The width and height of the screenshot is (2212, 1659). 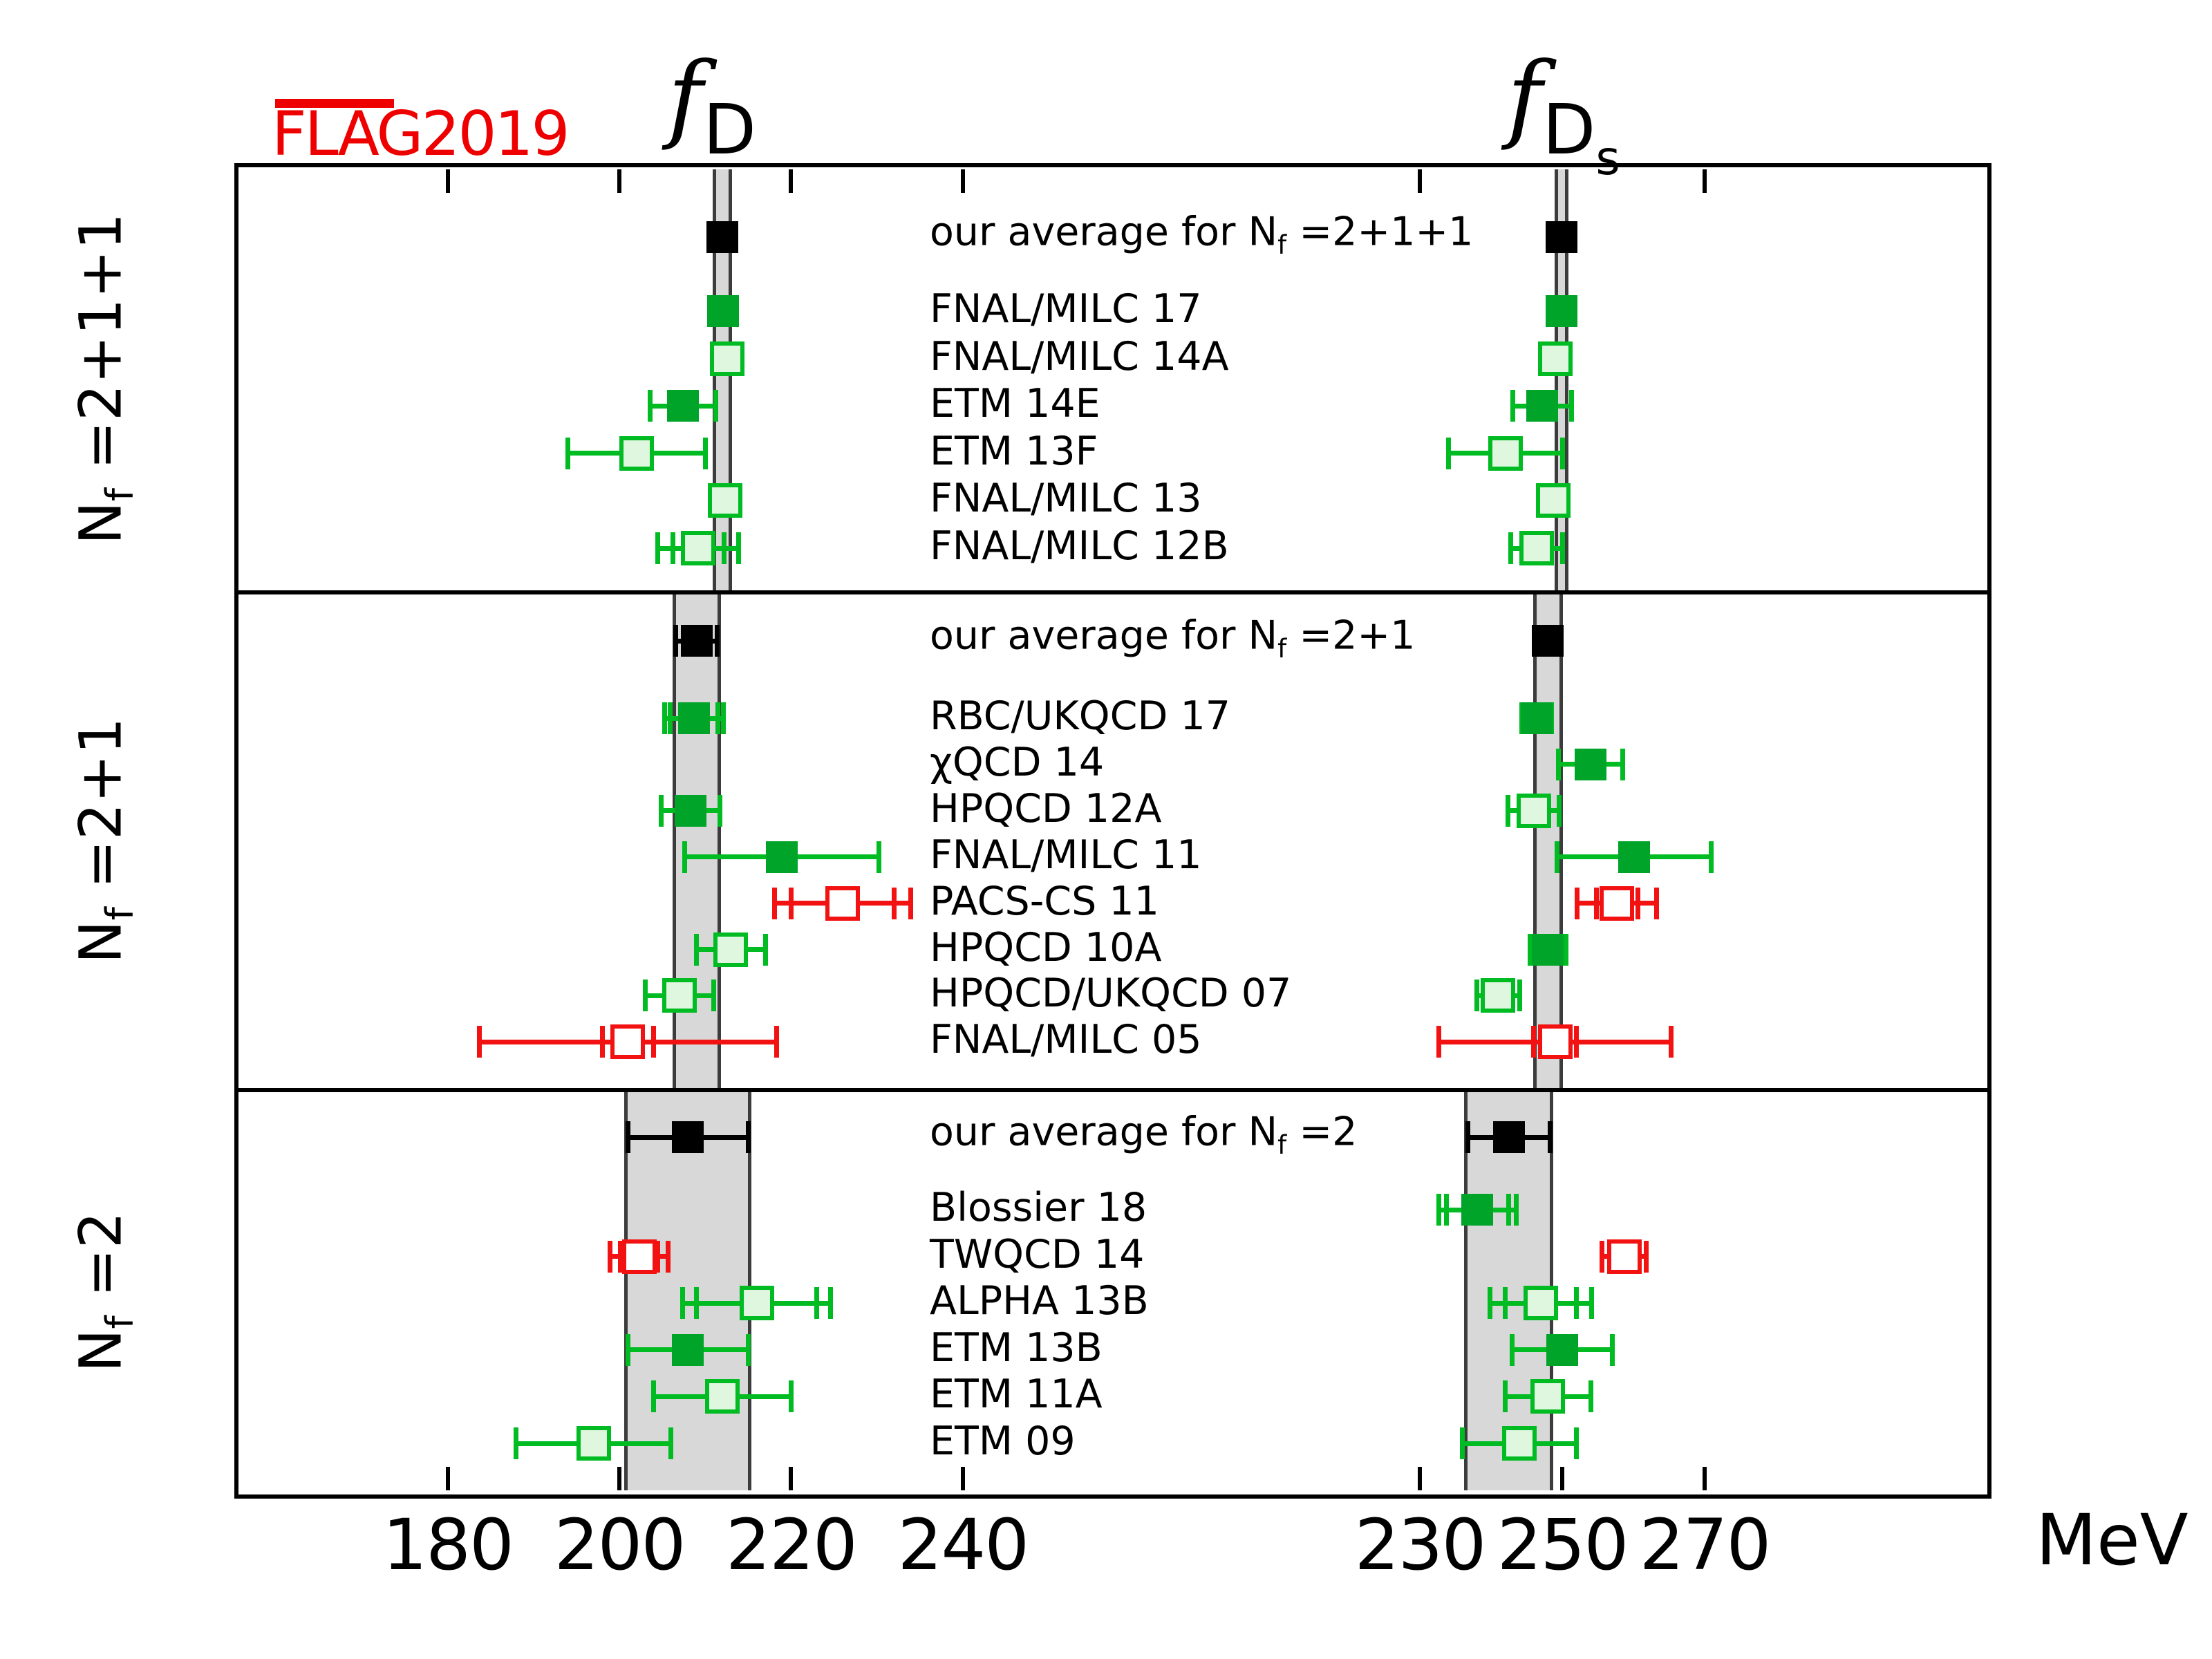 I want to click on row-label-ETM-13F: ETM 13F, so click(x=1014, y=452).